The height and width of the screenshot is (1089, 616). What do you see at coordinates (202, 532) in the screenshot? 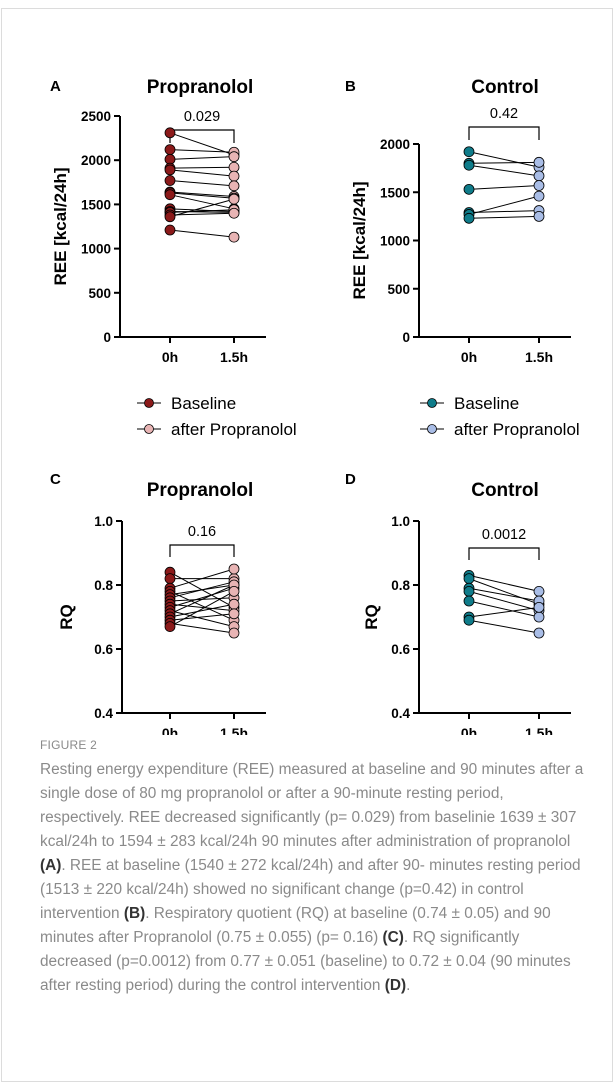
I see `p-value-label: 0.16` at bounding box center [202, 532].